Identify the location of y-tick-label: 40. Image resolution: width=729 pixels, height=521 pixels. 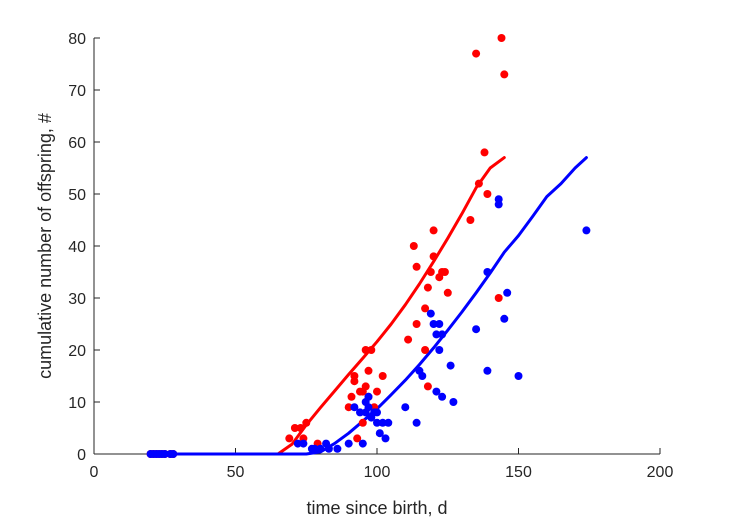
(77, 247).